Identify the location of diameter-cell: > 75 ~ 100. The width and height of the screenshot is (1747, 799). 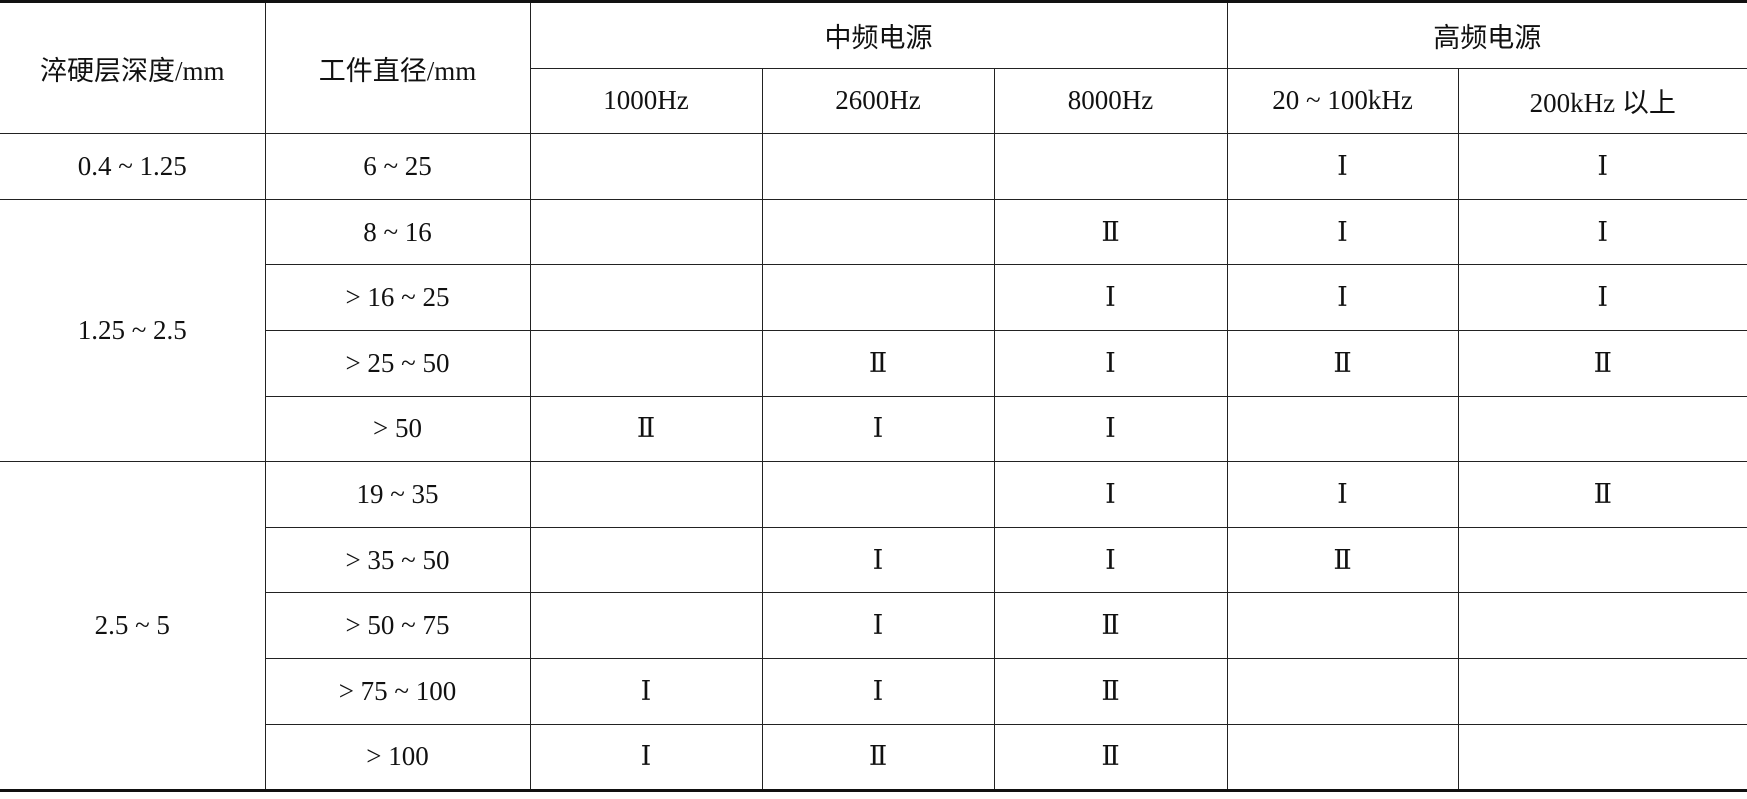
(398, 691).